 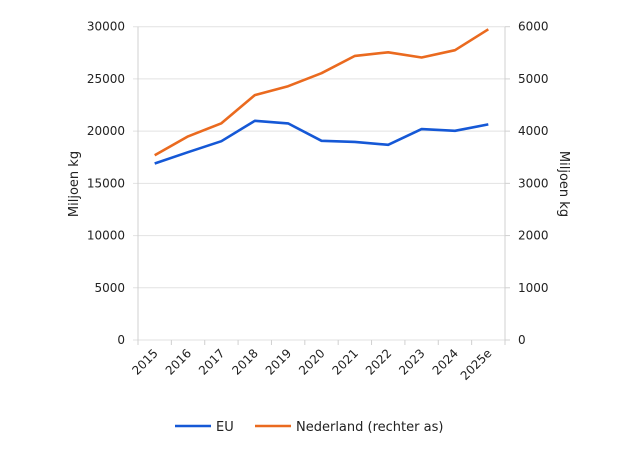 I want to click on right-tick-label: 2000, so click(x=533, y=236).